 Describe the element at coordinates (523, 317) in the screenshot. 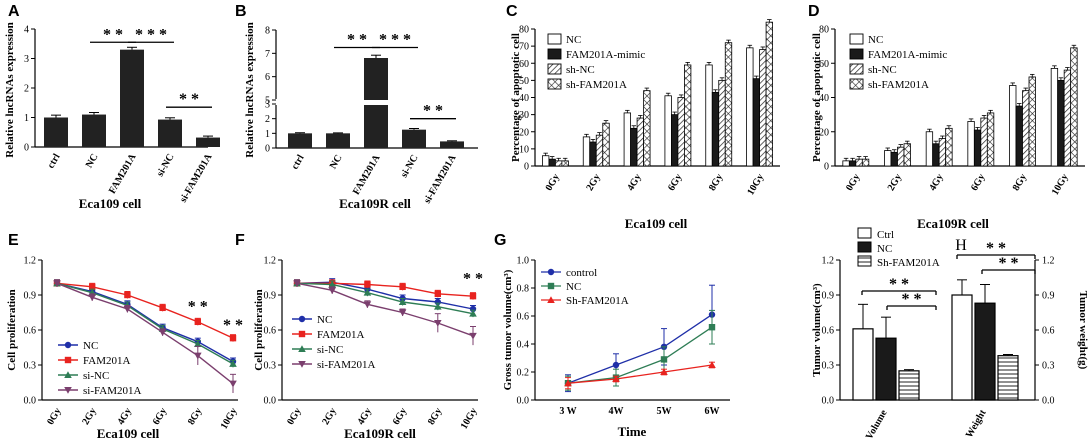

I see `y-tick-label: 0.6` at that location.